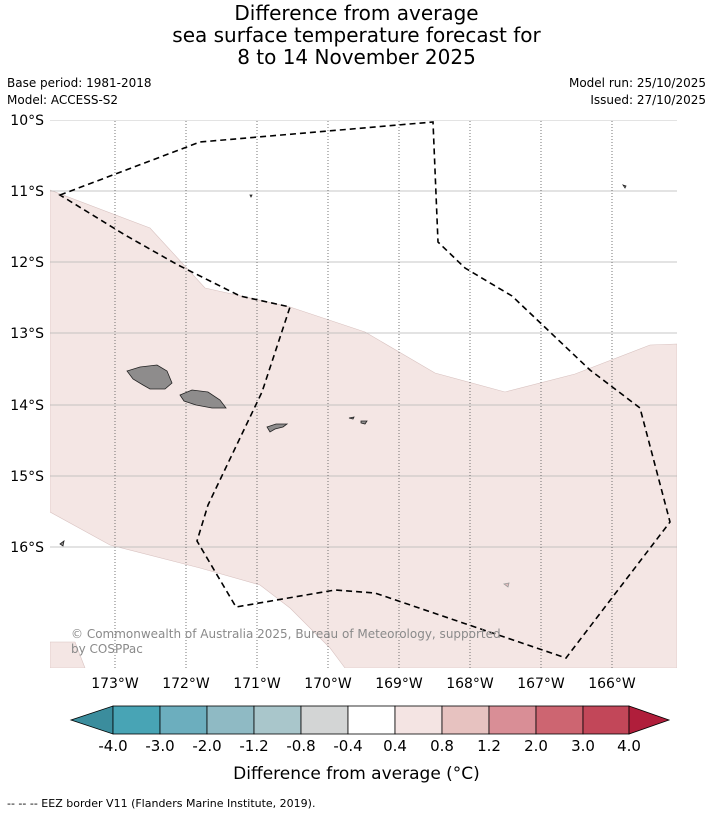 This screenshot has width=713, height=816. What do you see at coordinates (277, 428) in the screenshot?
I see `tutuila-island` at bounding box center [277, 428].